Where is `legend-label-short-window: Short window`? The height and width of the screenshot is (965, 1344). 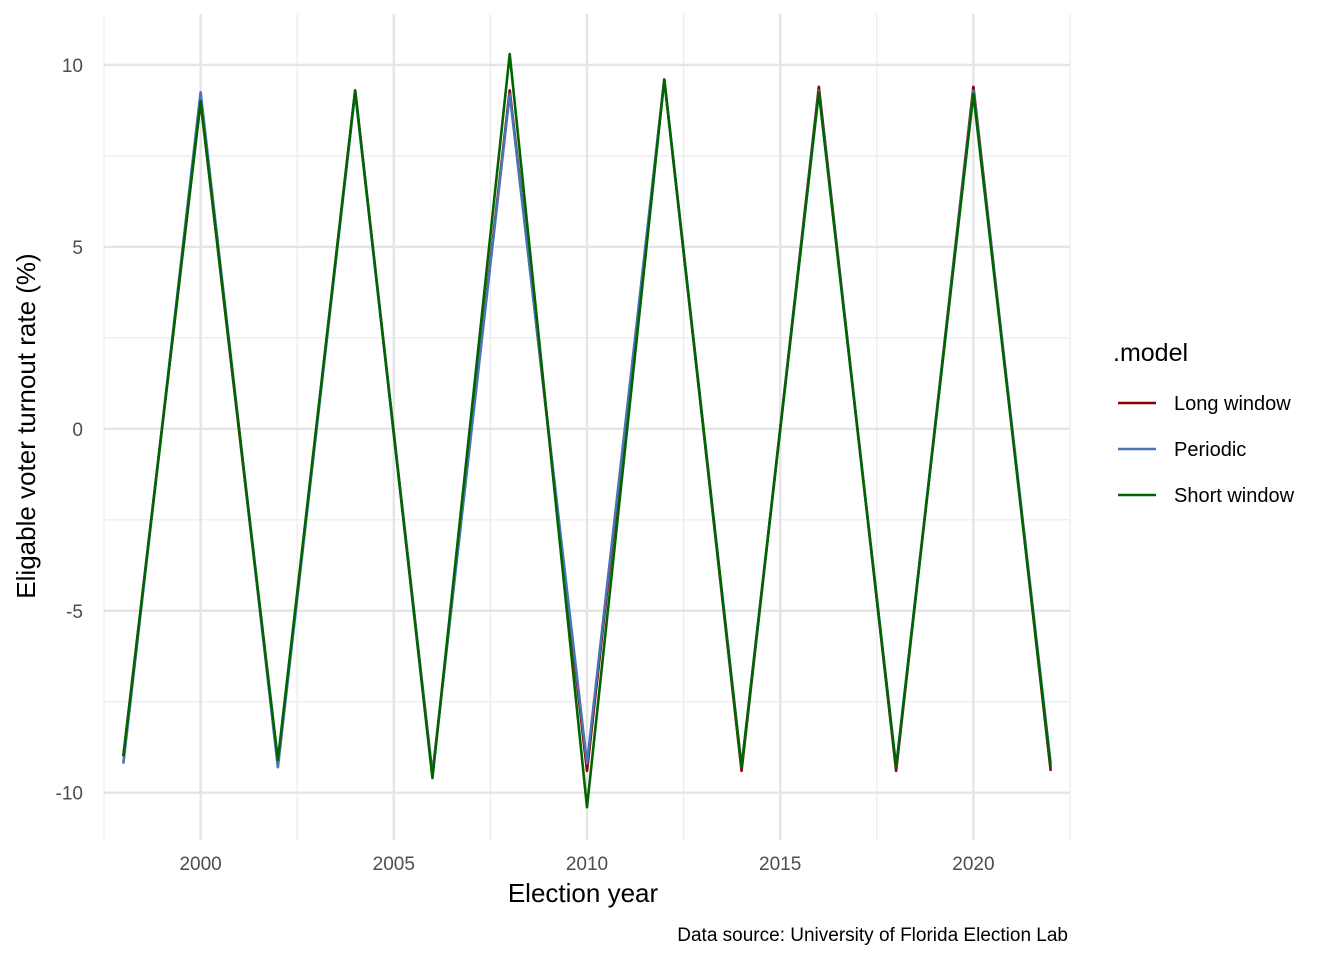
legend-label-short-window: Short window is located at coordinates (1234, 496).